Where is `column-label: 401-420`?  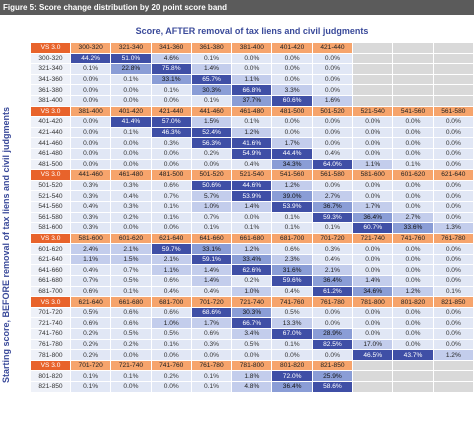
column-label: 401-420 is located at coordinates (131, 111).